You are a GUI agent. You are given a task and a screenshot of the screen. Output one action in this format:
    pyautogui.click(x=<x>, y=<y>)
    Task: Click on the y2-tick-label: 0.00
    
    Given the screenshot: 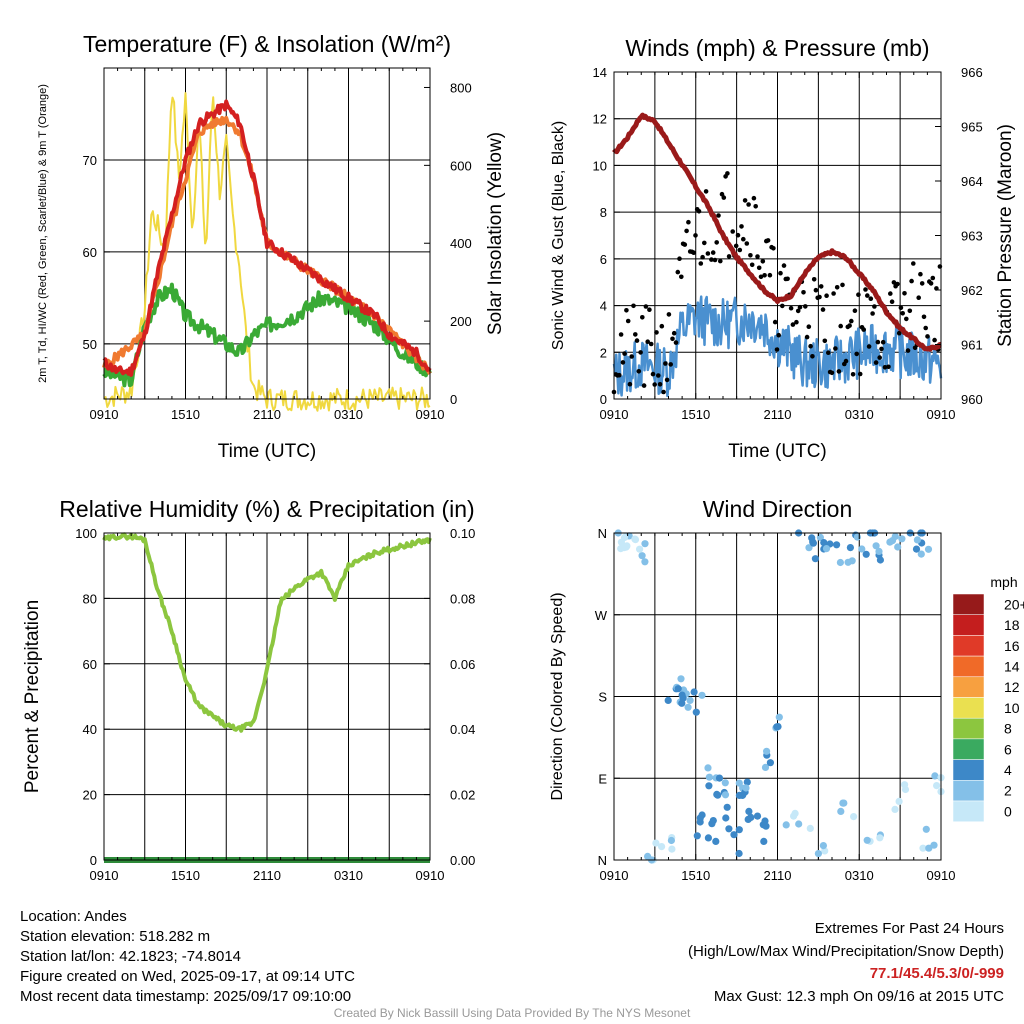 What is the action you would take?
    pyautogui.click(x=462, y=860)
    